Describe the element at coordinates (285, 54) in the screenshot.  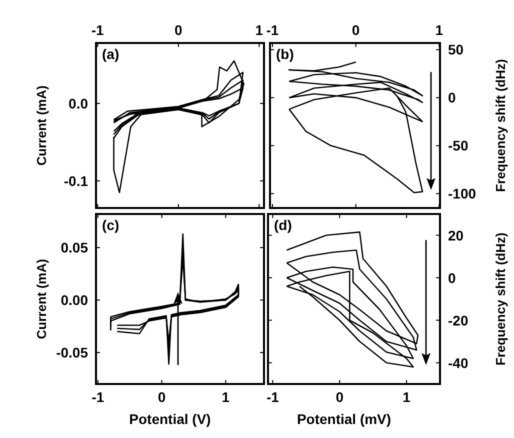
I see `annotation: (b)` at that location.